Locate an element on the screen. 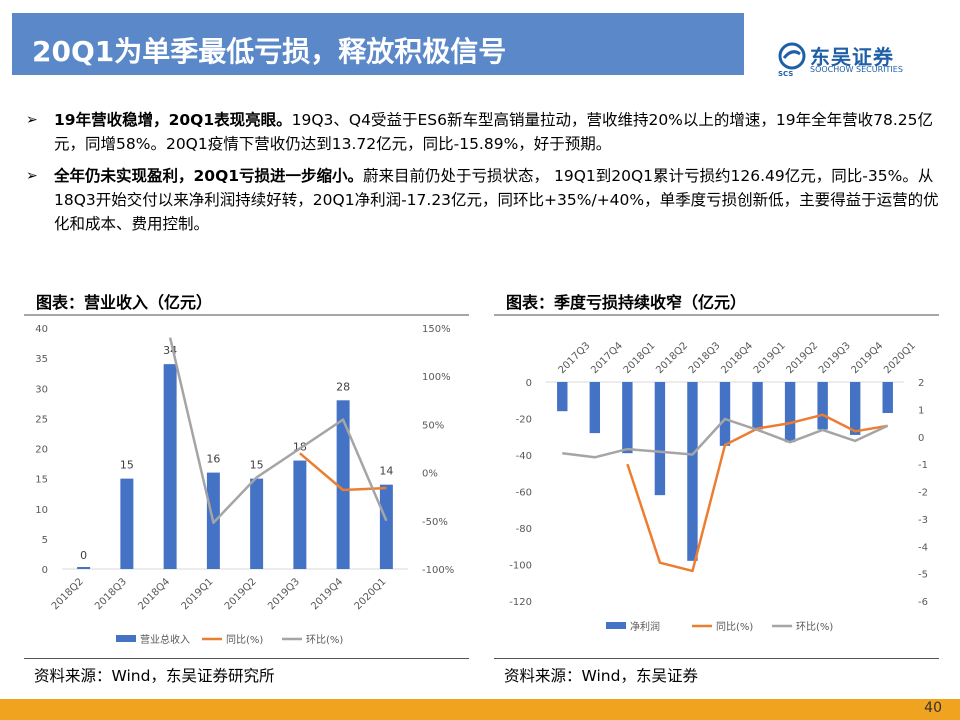 This screenshot has height=720, width=960. right-chart-divider is located at coordinates (716, 315).